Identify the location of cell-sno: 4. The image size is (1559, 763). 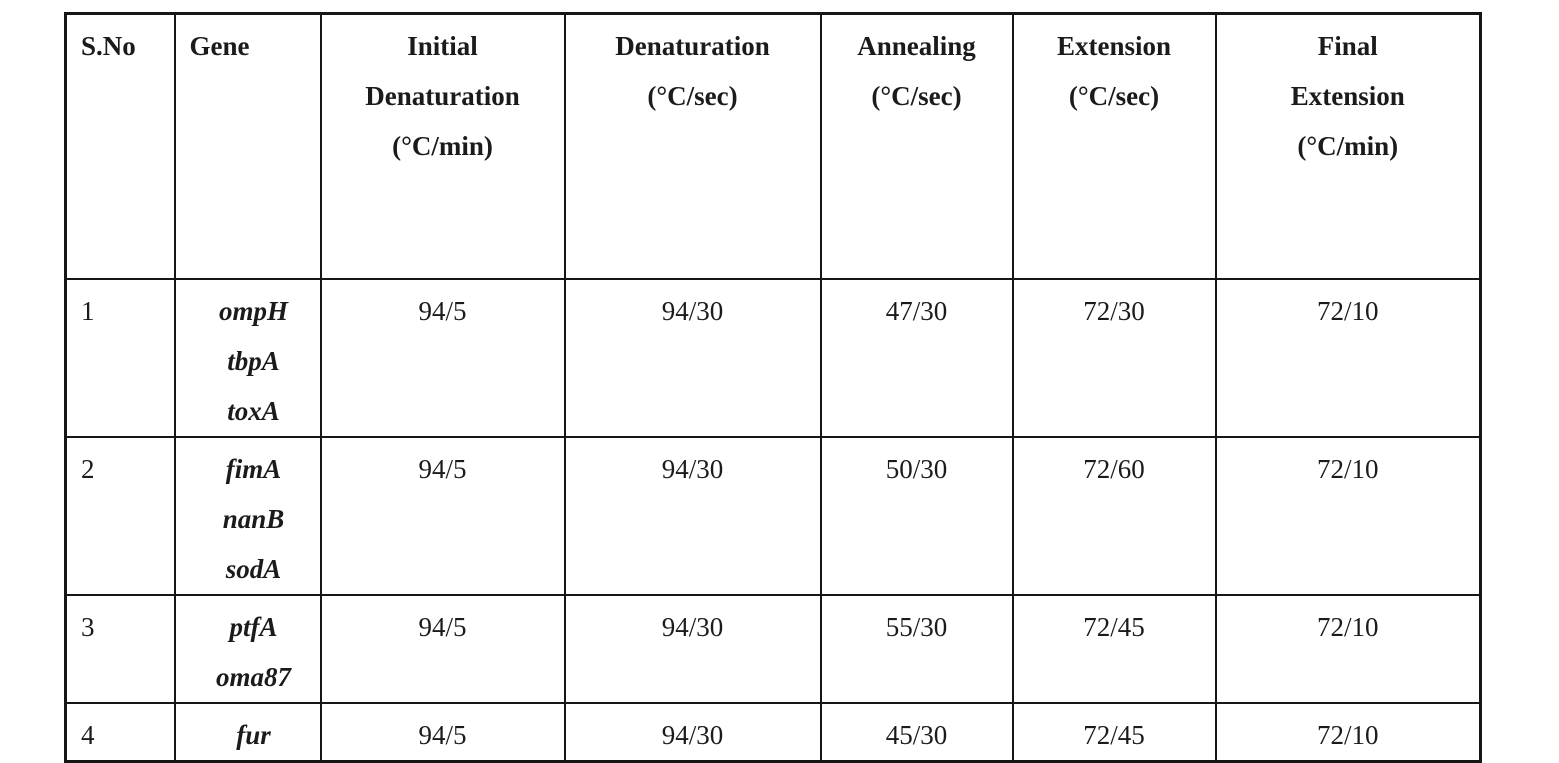
(120, 731).